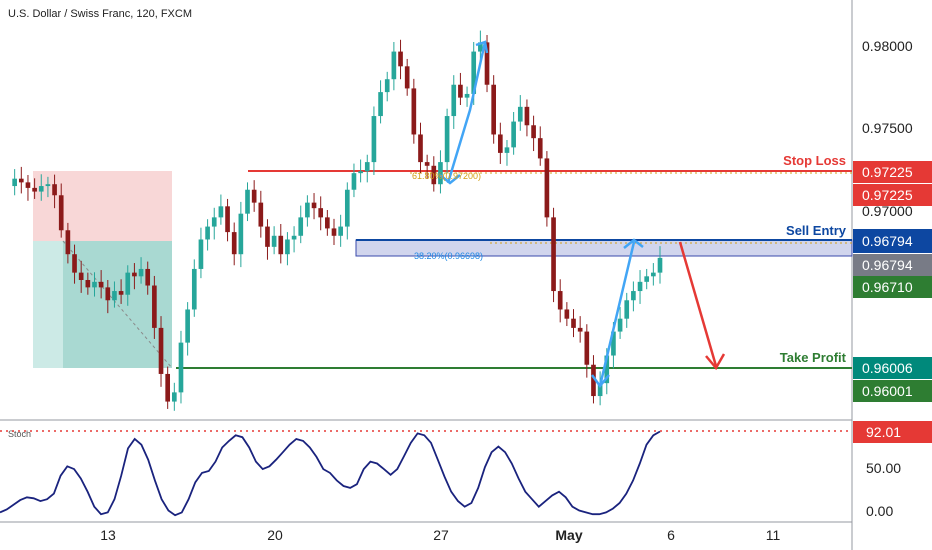  What do you see at coordinates (813, 357) in the screenshot?
I see `take-profit-label: Take Profit` at bounding box center [813, 357].